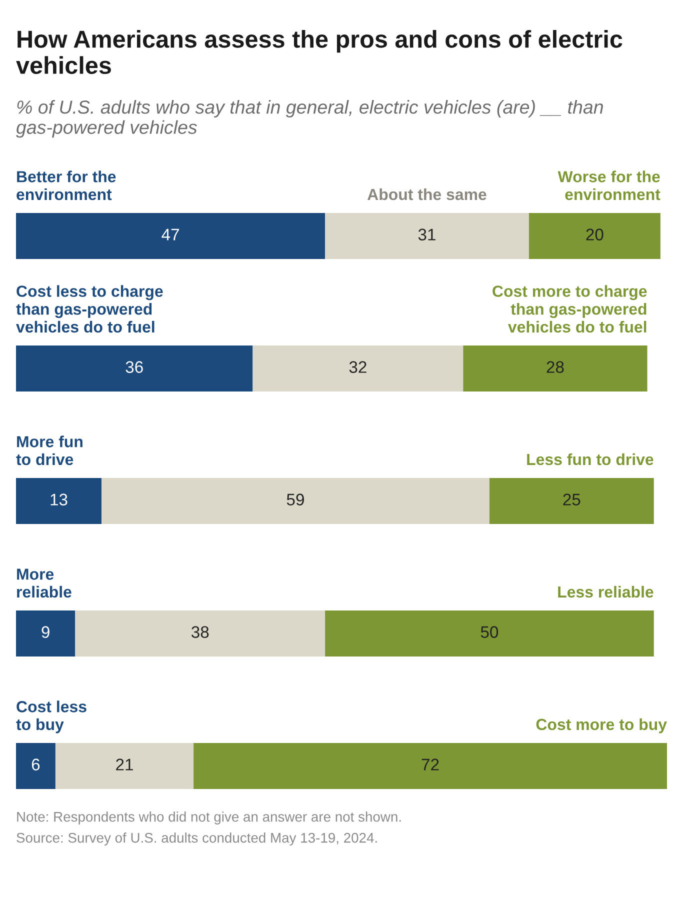 The width and height of the screenshot is (673, 901). Describe the element at coordinates (319, 52) in the screenshot. I see `chart-title: How Americans assess the pros and cons of electric vehicles` at that location.